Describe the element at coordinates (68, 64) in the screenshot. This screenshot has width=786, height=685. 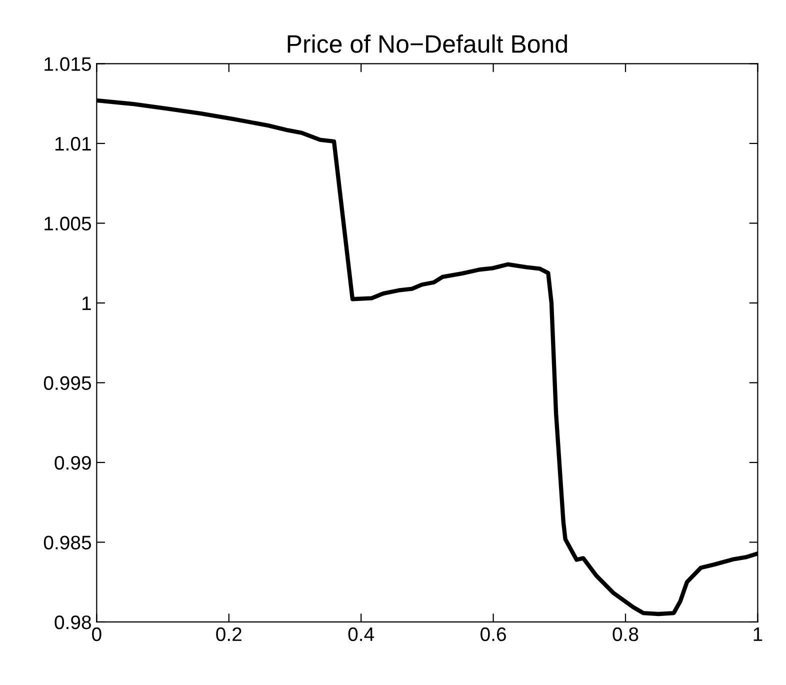
I see `y-tick-label: 1.015` at that location.